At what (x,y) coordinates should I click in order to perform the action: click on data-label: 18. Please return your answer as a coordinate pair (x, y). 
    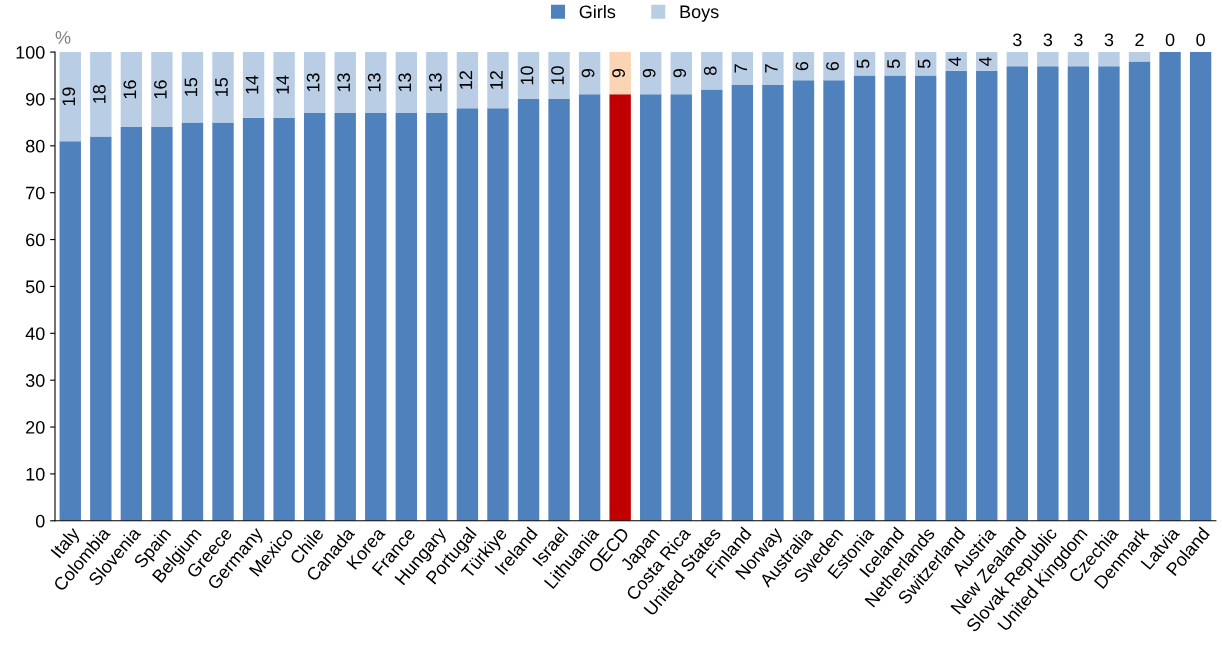
    Looking at the image, I should click on (99, 94).